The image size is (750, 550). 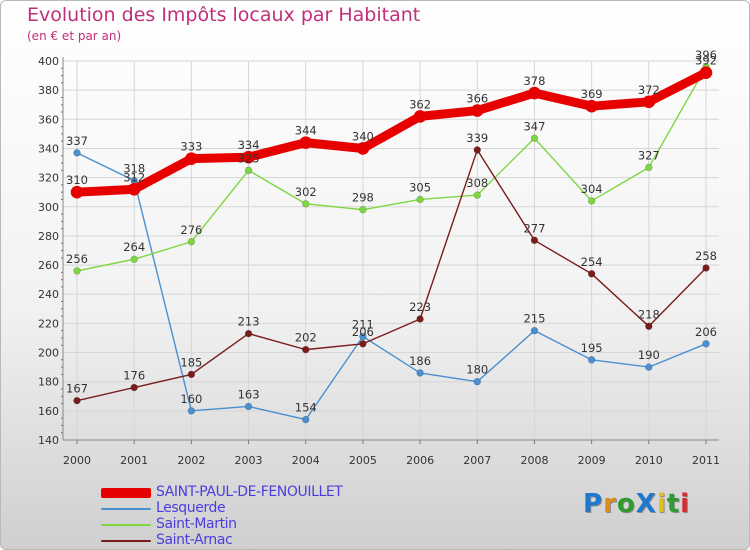 I want to click on logo-letter: o, so click(x=626, y=504).